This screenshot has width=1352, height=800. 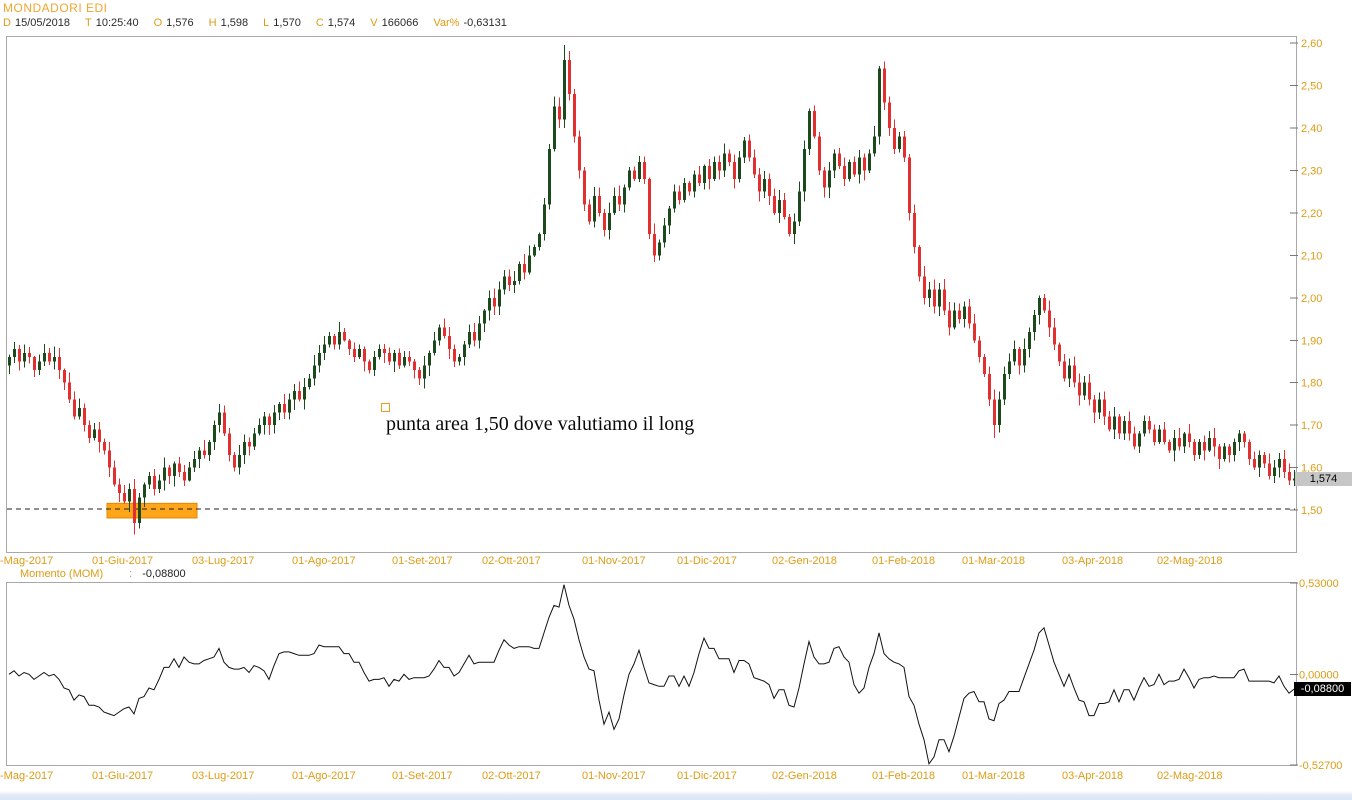 What do you see at coordinates (55, 8) in the screenshot?
I see `instrument-title: MONDADORI EDI` at bounding box center [55, 8].